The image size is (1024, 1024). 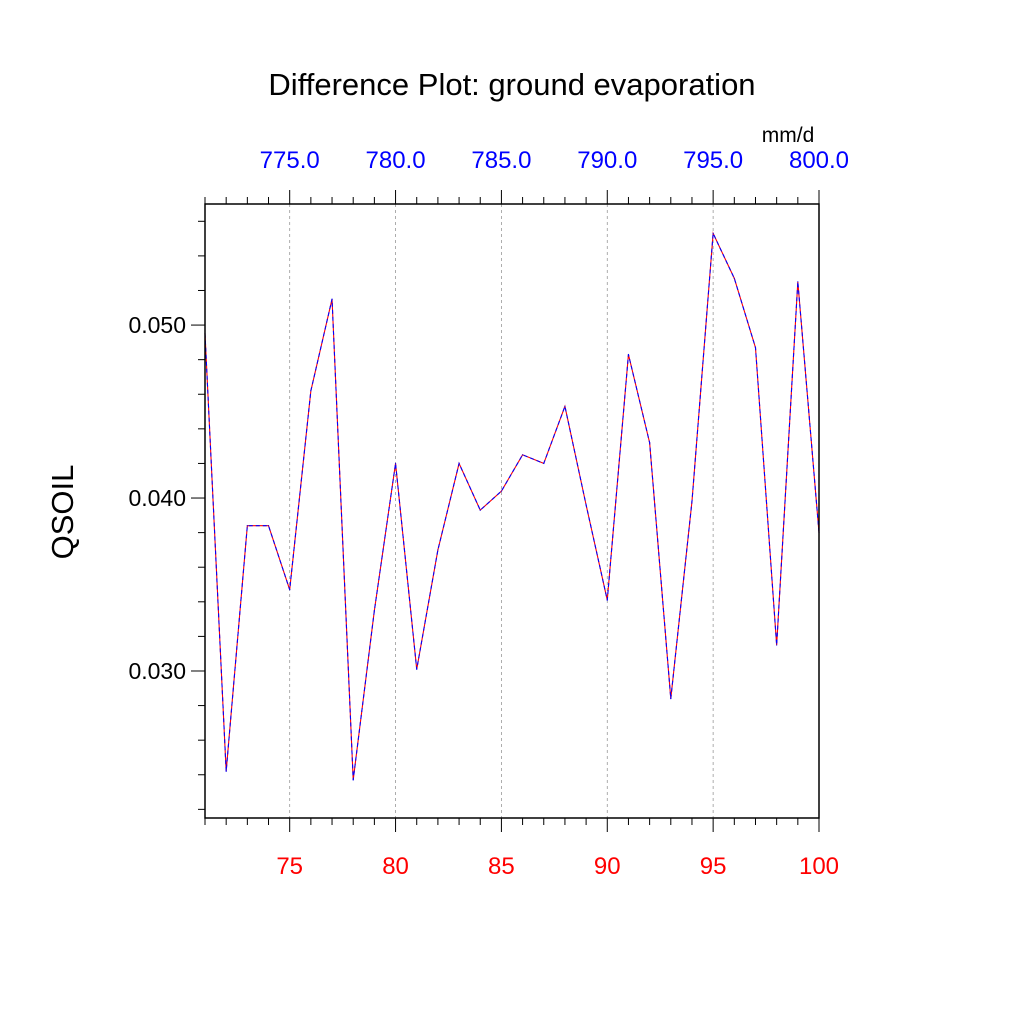 I want to click on top-tick-label: 785.0, so click(x=501, y=160).